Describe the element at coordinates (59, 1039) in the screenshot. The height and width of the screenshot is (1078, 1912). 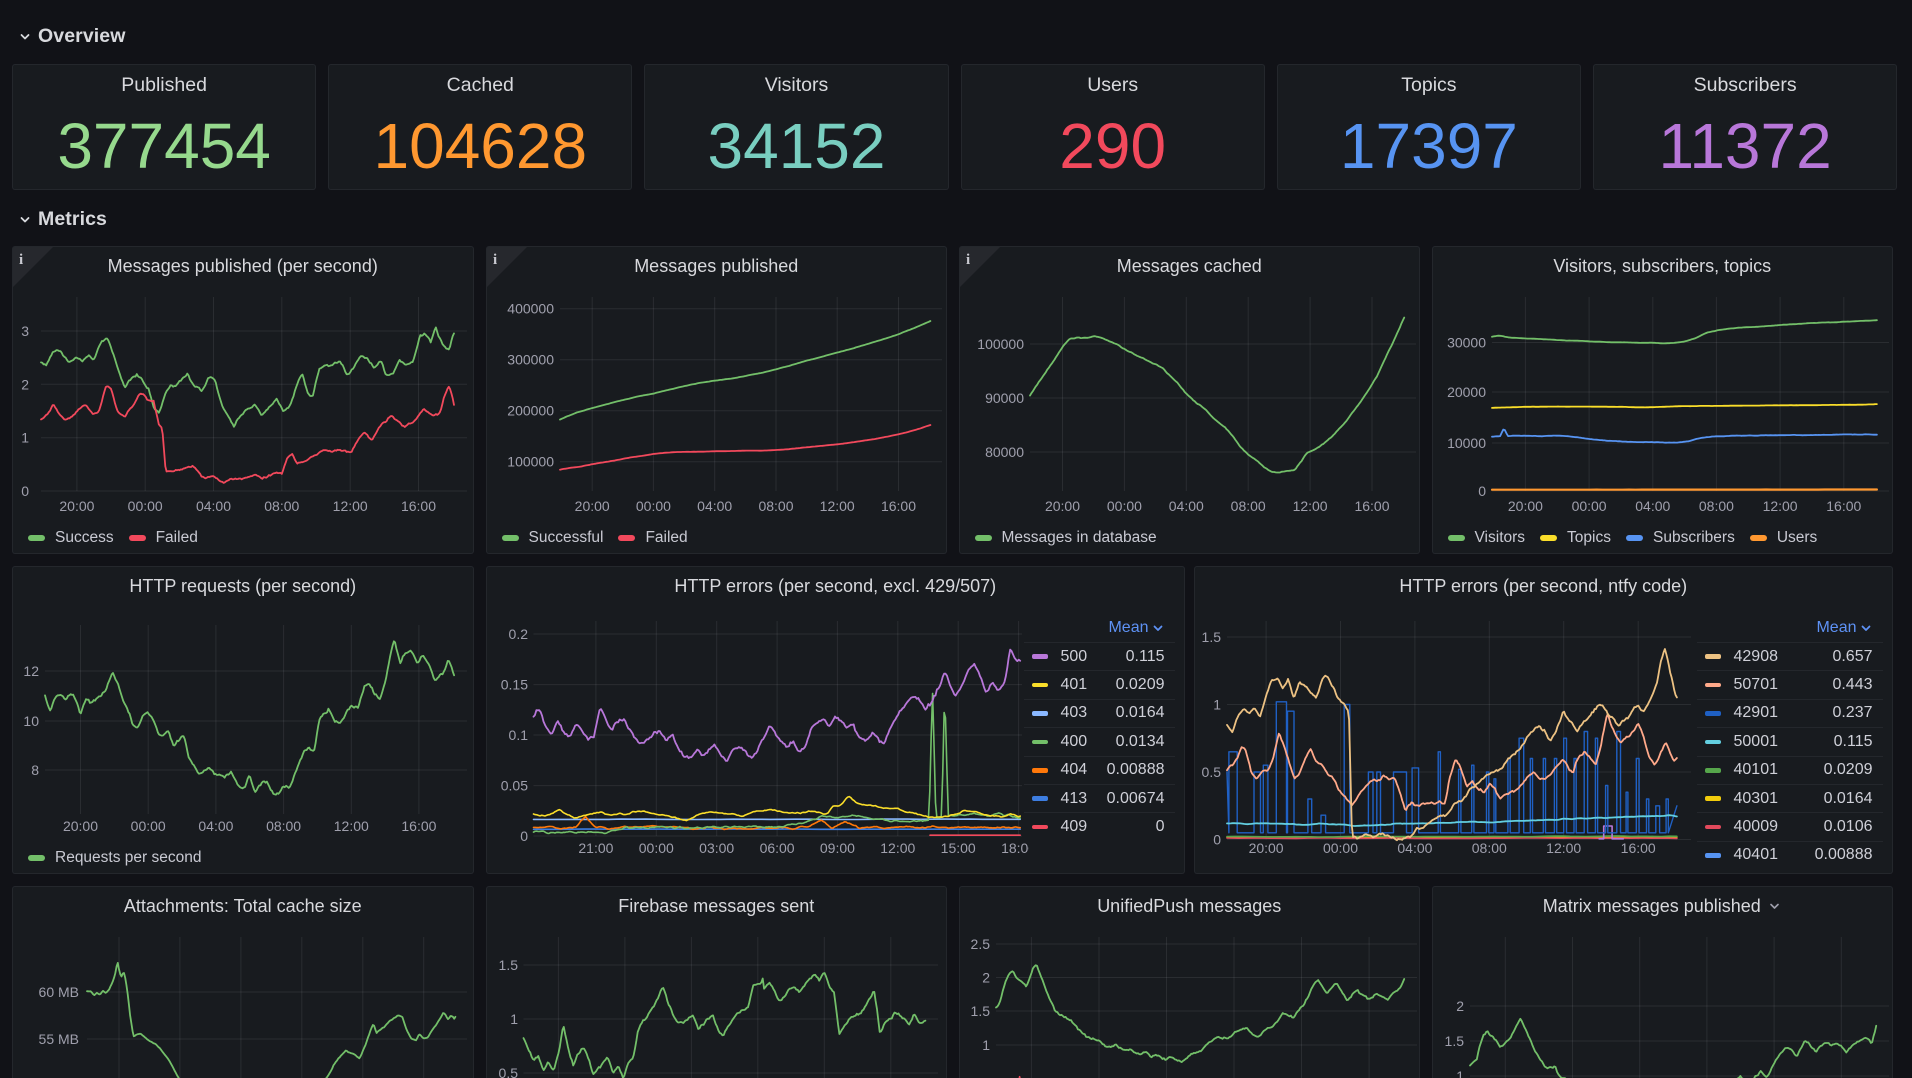
I see `svg-text: 55 MB` at that location.